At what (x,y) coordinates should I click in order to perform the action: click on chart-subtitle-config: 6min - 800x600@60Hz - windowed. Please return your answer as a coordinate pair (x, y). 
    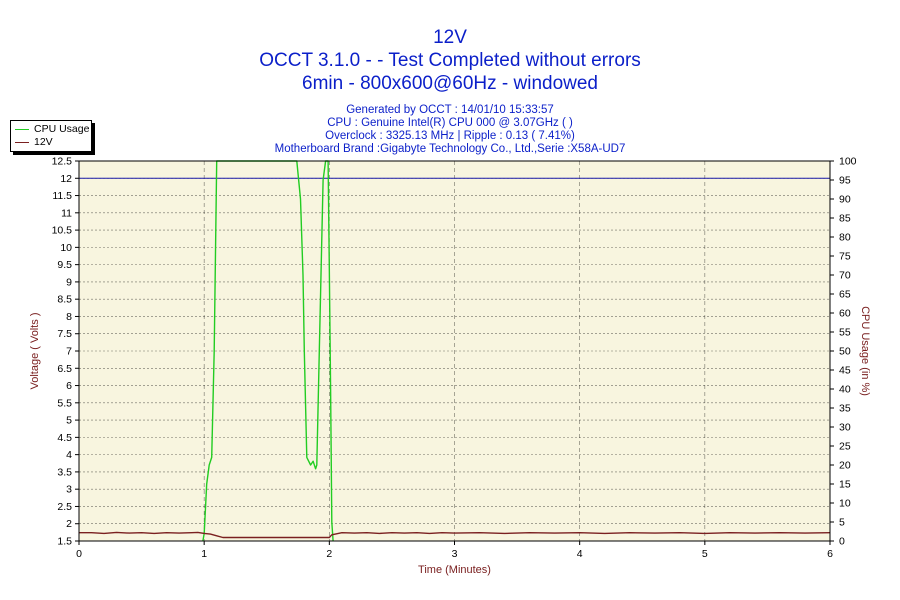
    Looking at the image, I should click on (450, 83).